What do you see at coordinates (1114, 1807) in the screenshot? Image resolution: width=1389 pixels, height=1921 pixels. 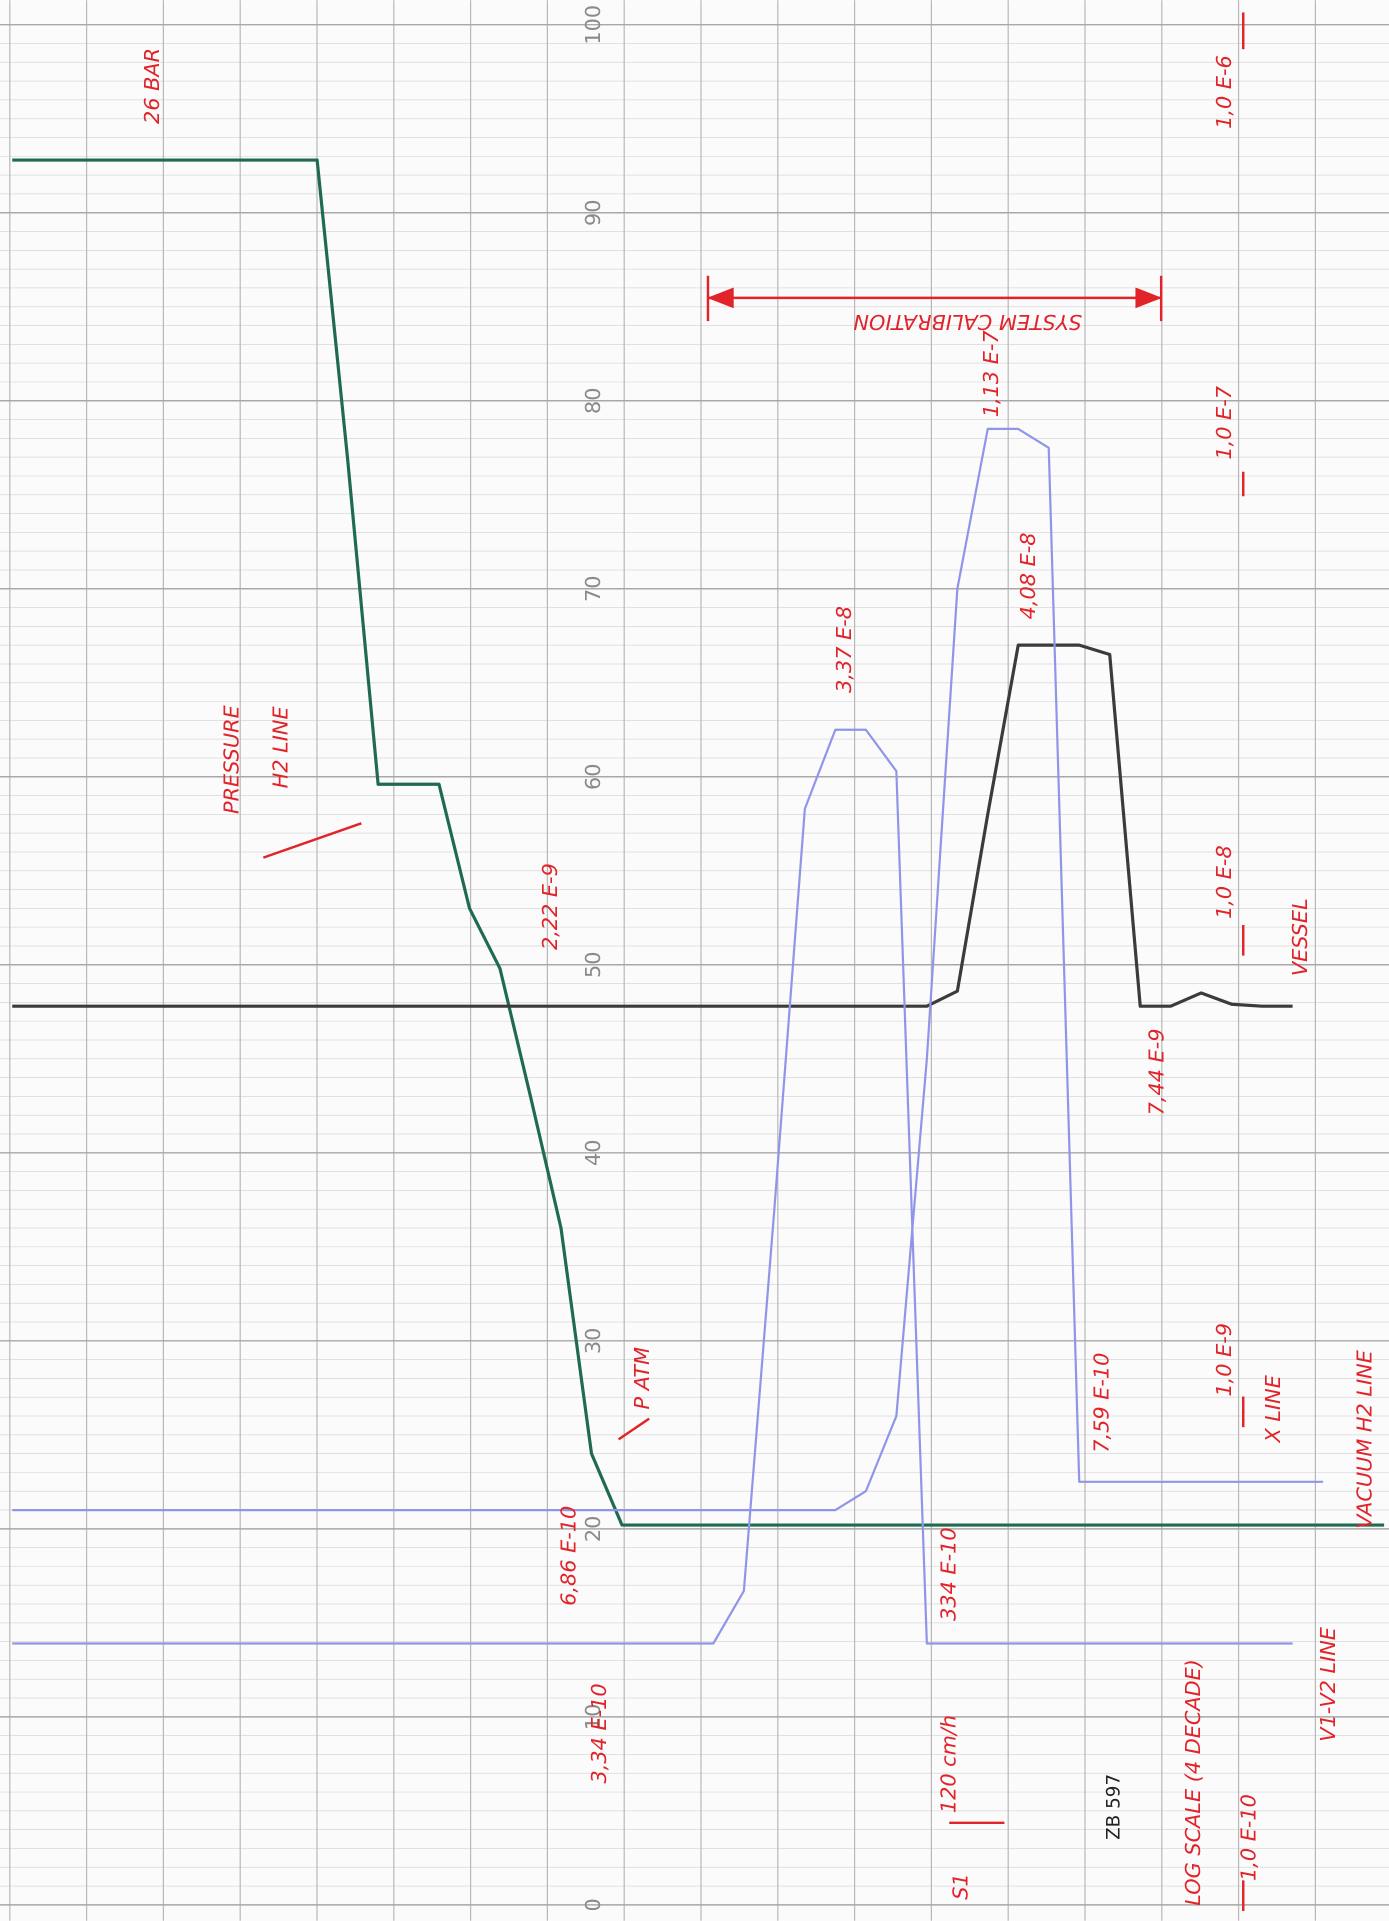 I see `annotation: ZB 597` at bounding box center [1114, 1807].